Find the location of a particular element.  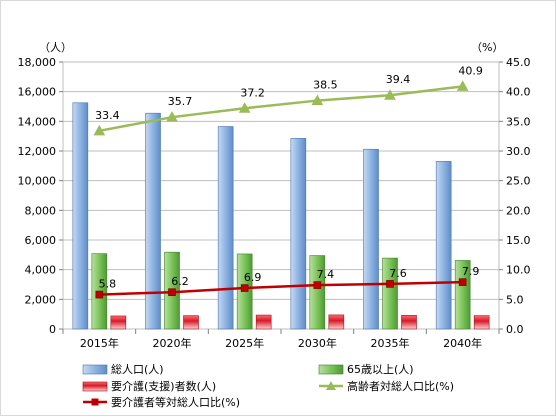

data-label-elderly-ratio: 37.2 is located at coordinates (252, 92).